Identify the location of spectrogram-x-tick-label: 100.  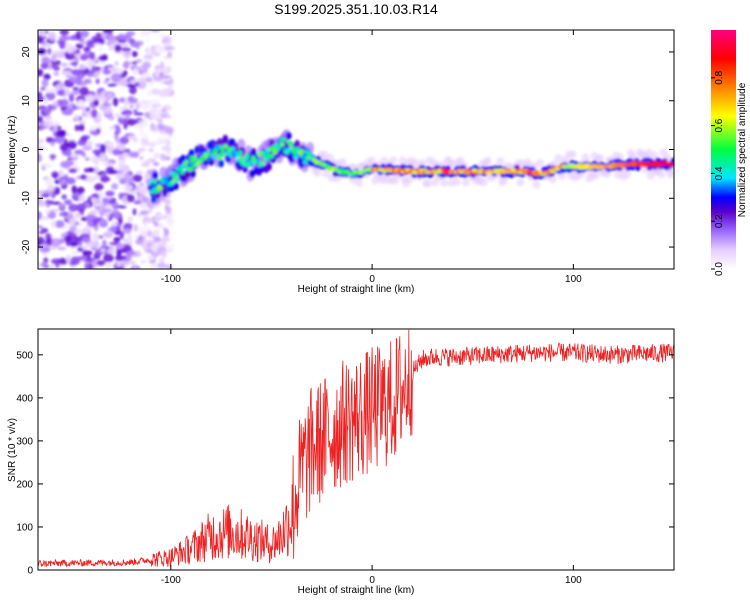
(573, 279).